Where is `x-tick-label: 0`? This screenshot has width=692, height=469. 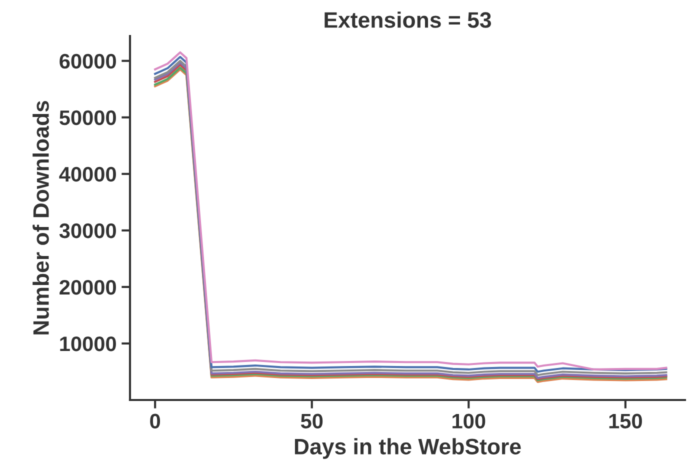
x-tick-label: 0 is located at coordinates (155, 421).